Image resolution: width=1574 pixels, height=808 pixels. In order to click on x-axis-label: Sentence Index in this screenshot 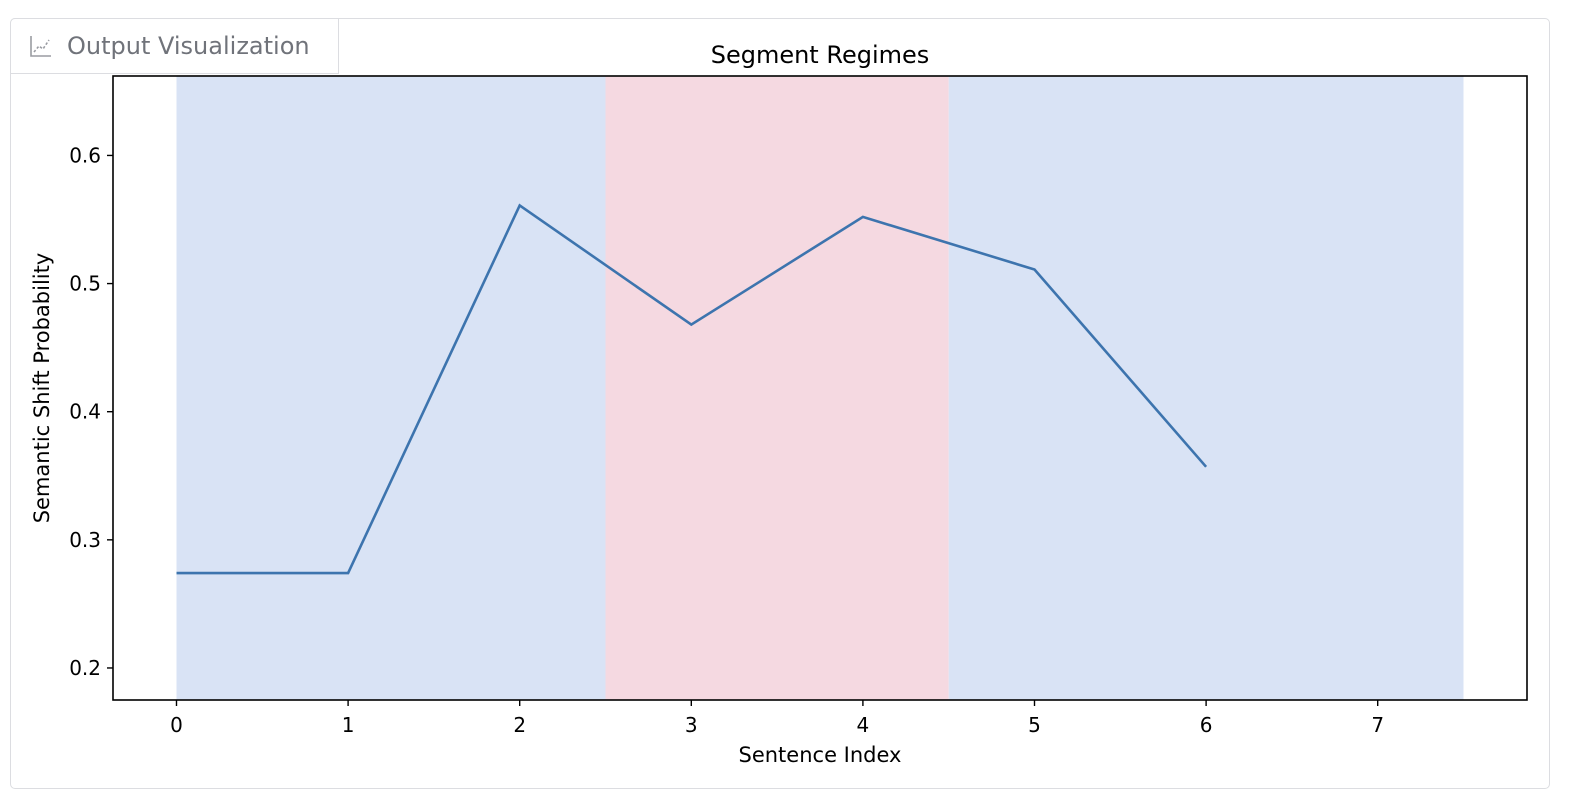, I will do `click(820, 755)`.